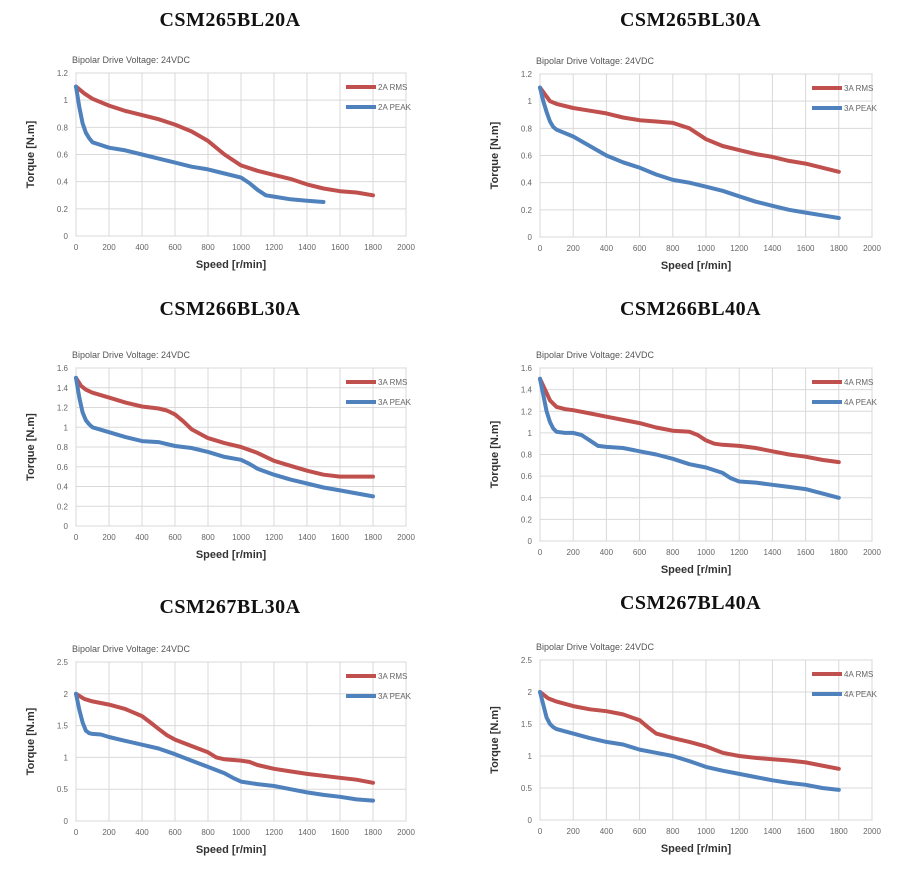  I want to click on y-tick-label: 2, so click(530, 692).